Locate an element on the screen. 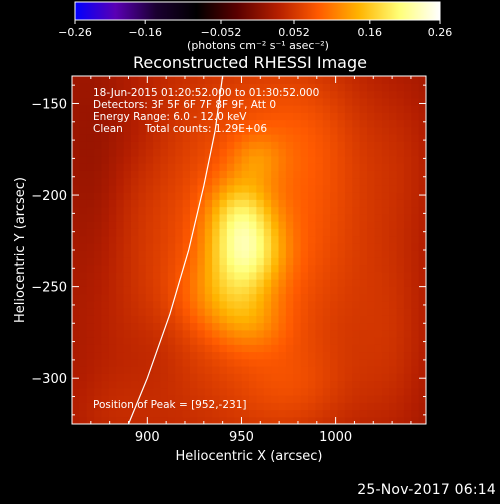 This screenshot has width=500, height=504. annotation-energy-range: Energy Range: 6.0 - 12.0 keV is located at coordinates (170, 117).